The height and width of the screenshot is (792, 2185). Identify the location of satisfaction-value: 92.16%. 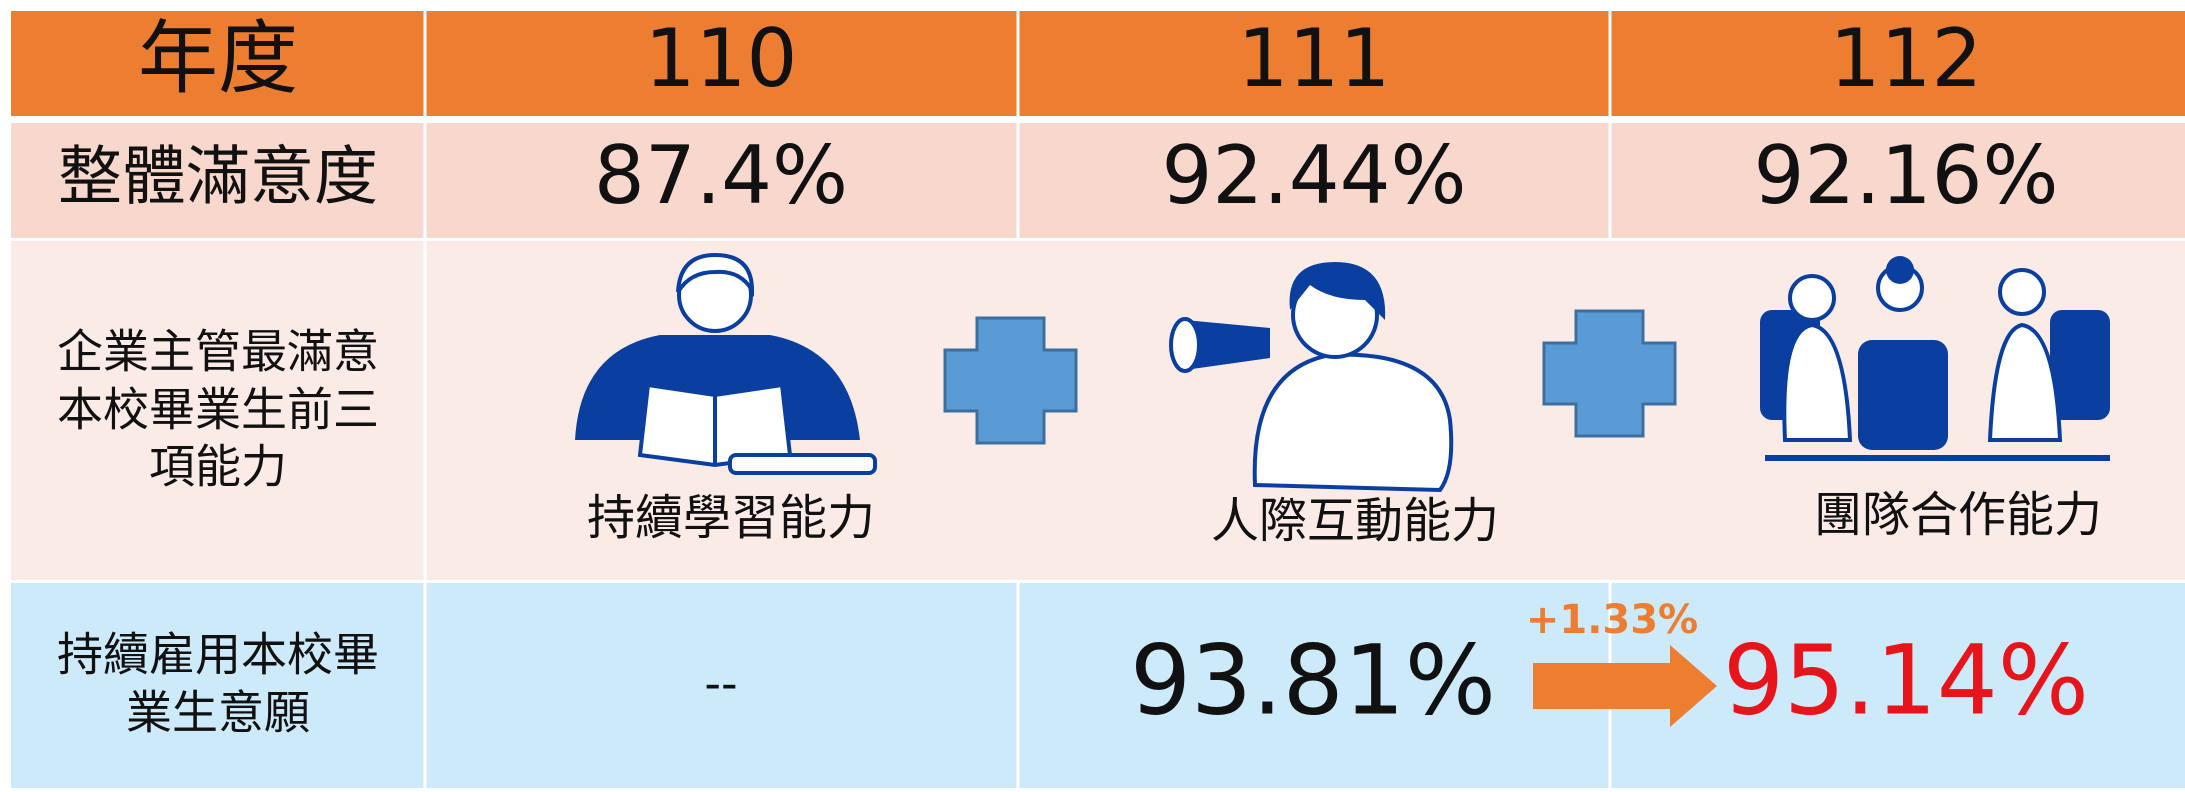
(1905, 175).